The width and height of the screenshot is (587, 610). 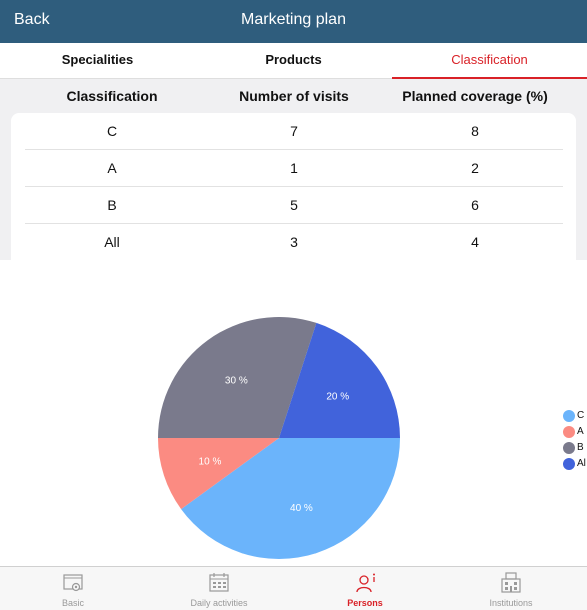 I want to click on legend-label: C, so click(x=581, y=415).